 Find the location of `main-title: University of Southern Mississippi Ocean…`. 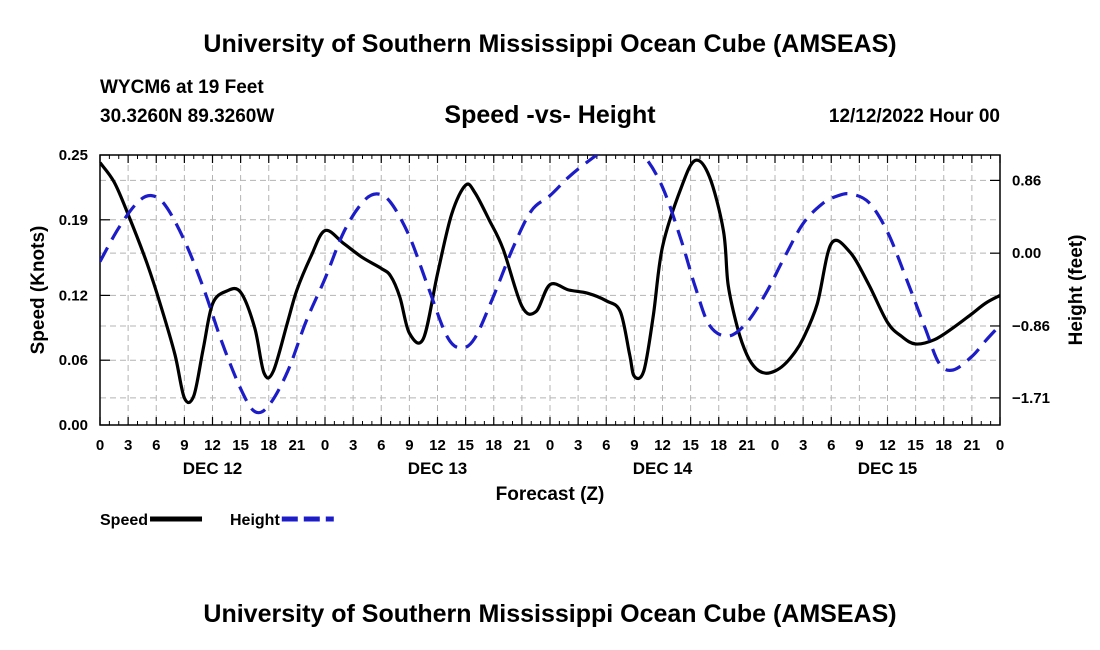

main-title: University of Southern Mississippi Ocean… is located at coordinates (550, 44).